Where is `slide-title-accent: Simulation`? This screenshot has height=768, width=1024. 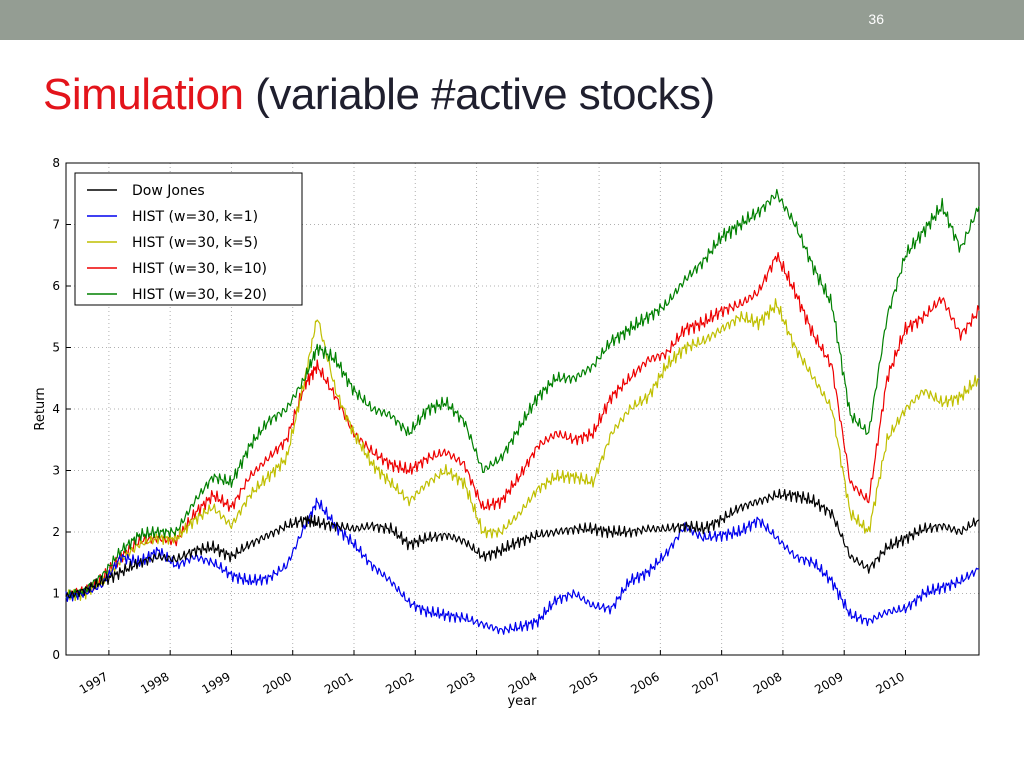
slide-title-accent: Simulation is located at coordinates (143, 94).